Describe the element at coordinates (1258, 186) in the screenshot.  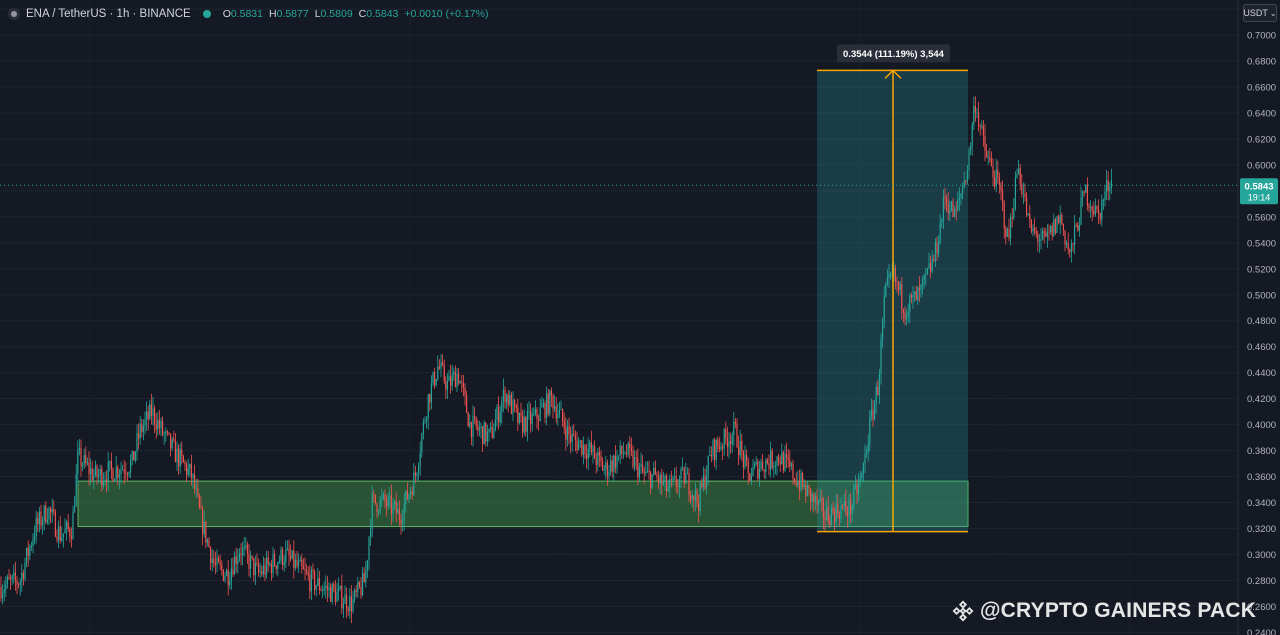
I see `last-price-value: 0.5843` at that location.